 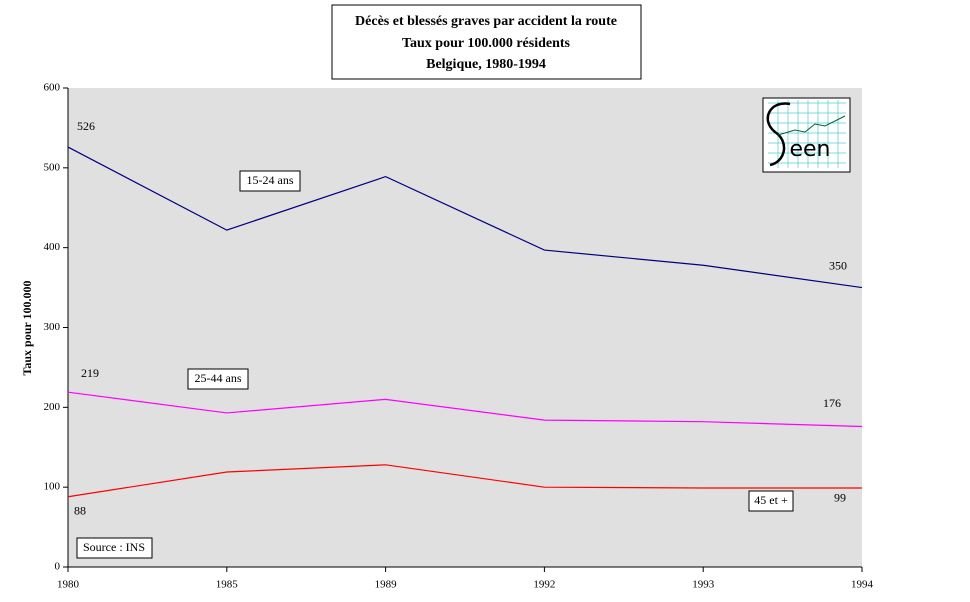 What do you see at coordinates (58, 567) in the screenshot?
I see `y-tick-label: 0` at bounding box center [58, 567].